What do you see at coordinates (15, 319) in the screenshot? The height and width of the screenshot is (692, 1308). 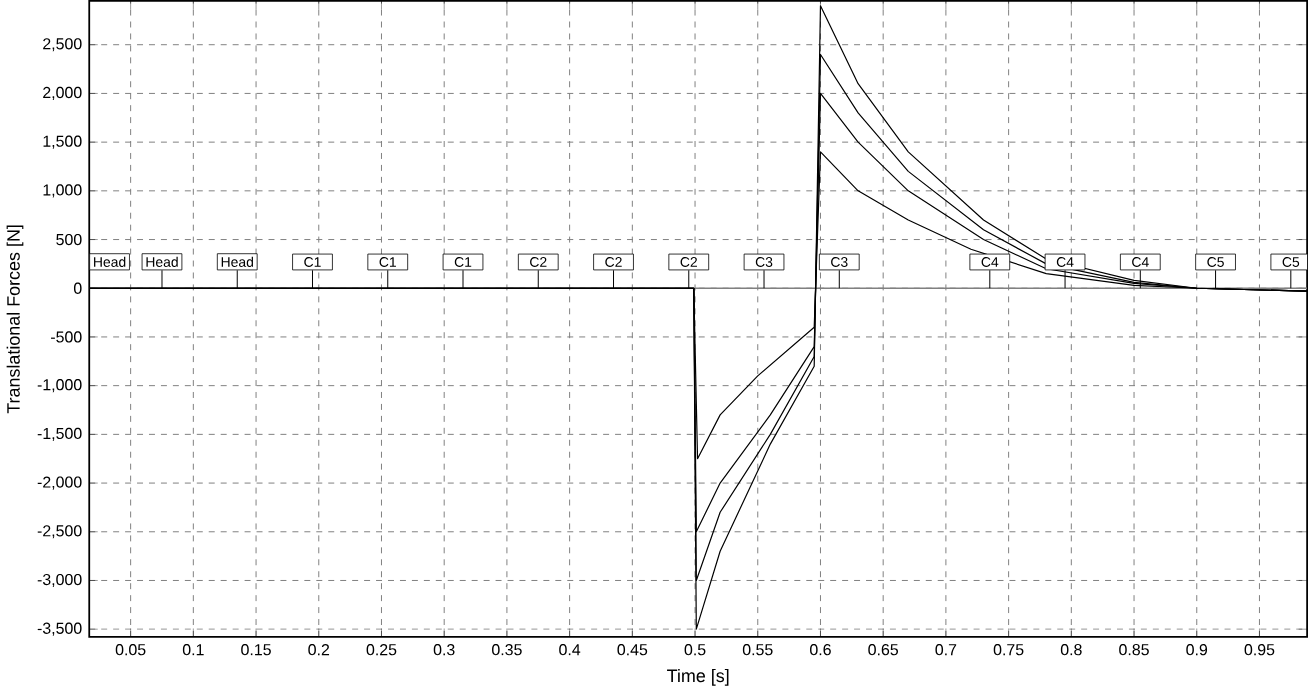 I see `y-axis-title: Translational Forces [N]` at bounding box center [15, 319].